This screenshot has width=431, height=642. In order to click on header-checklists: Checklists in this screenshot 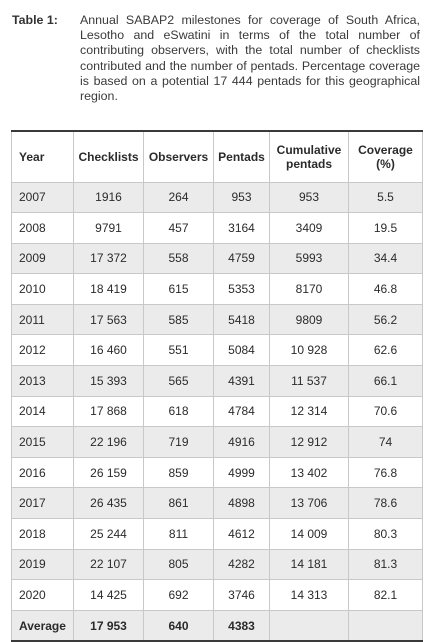, I will do `click(108, 156)`.